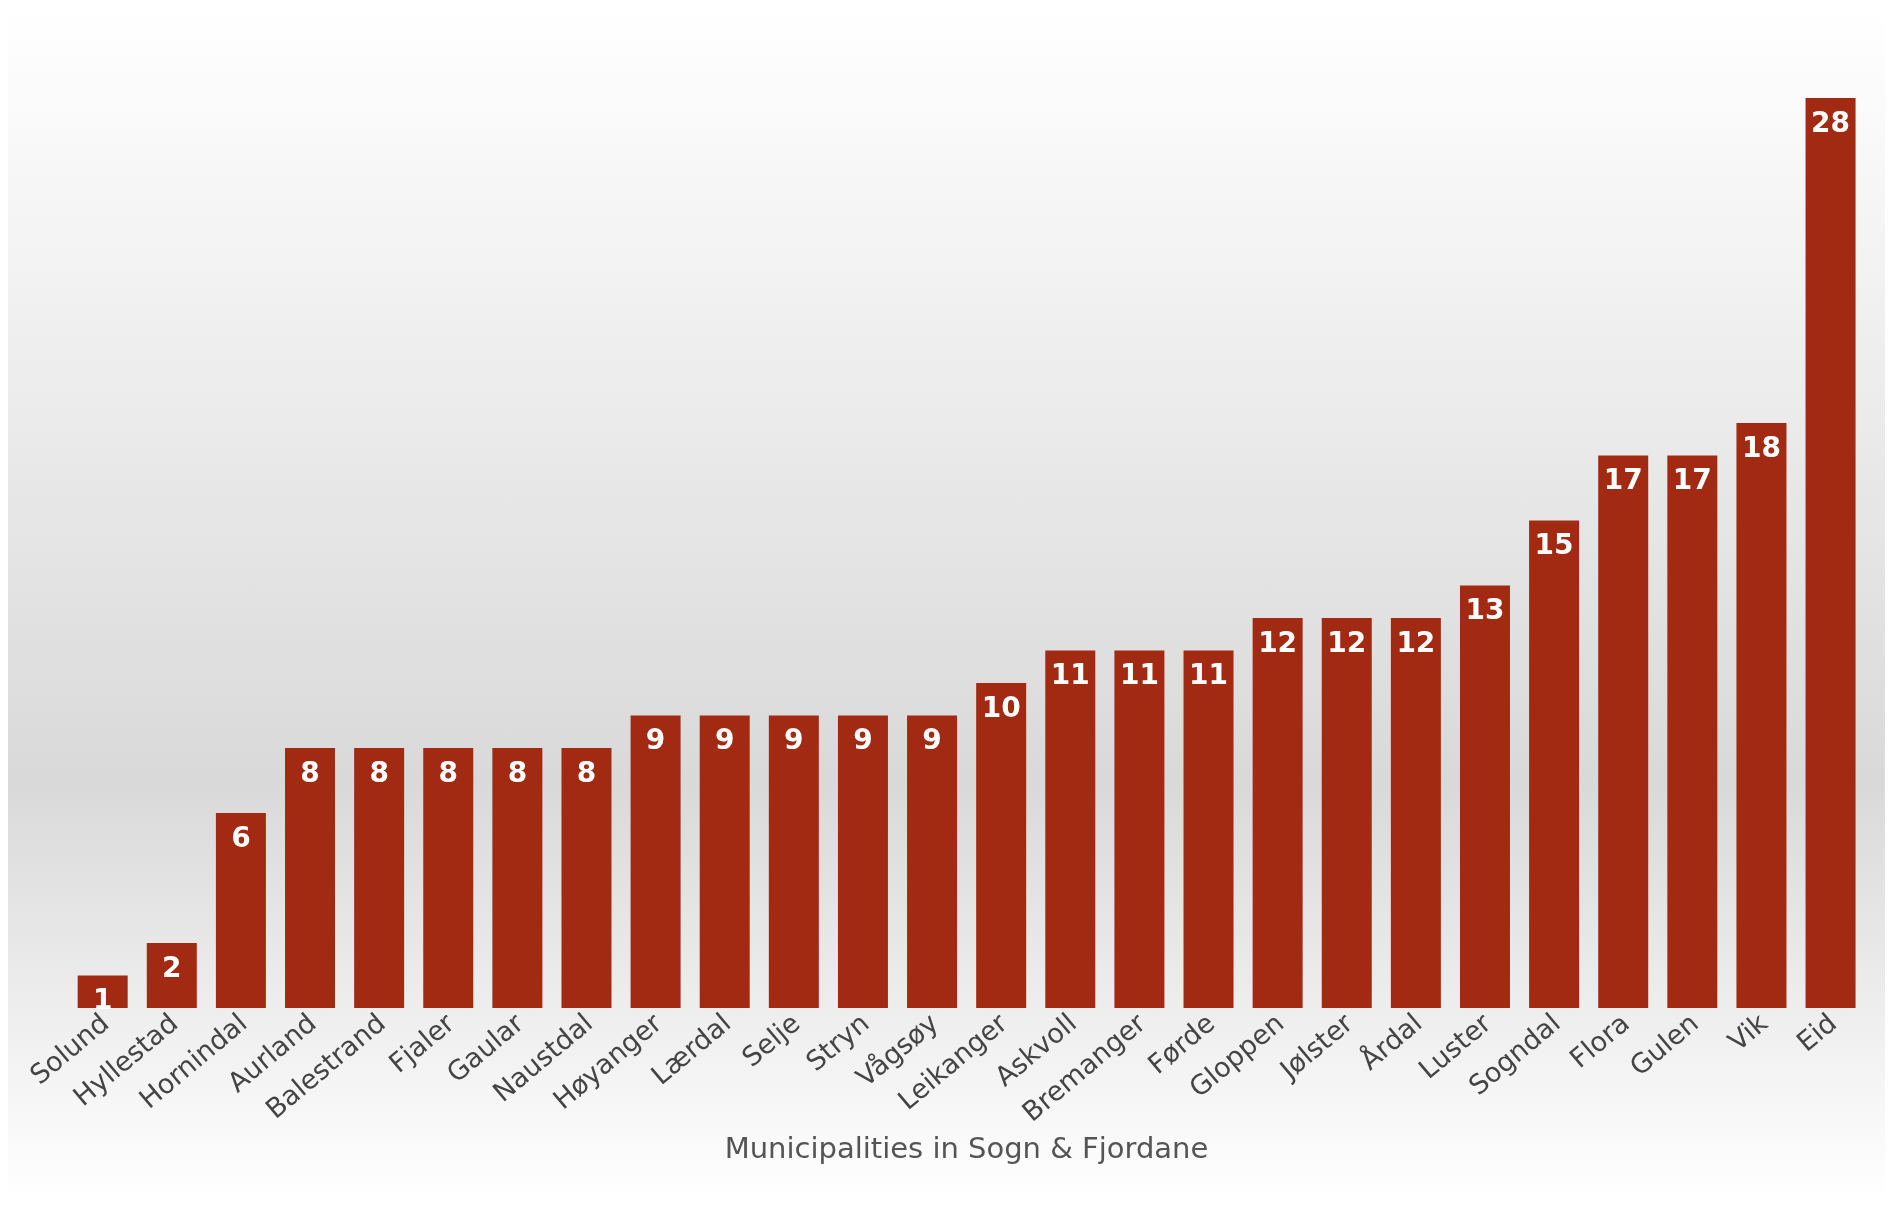  I want to click on data-label: 28, so click(1831, 122).